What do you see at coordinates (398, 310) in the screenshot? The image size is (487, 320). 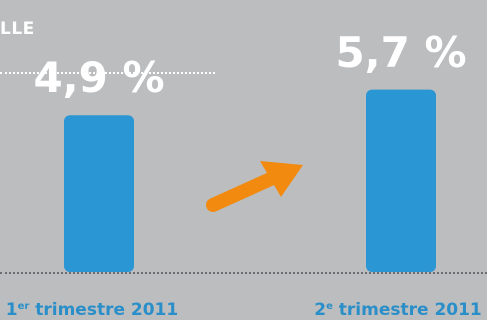 I see `category-label-q2: 2e trimestre 2011` at bounding box center [398, 310].